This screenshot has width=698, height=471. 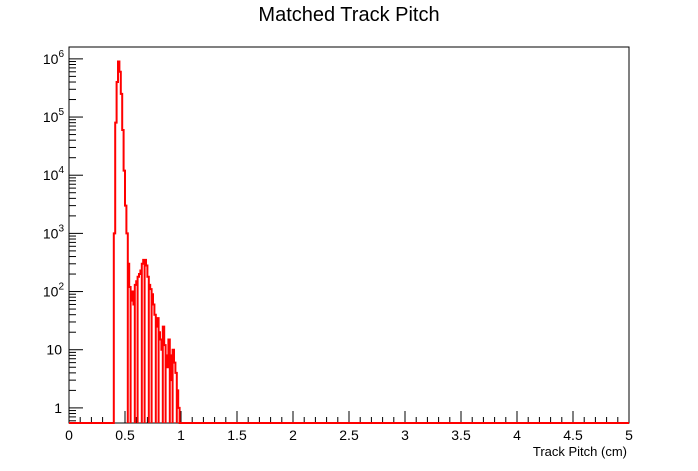 What do you see at coordinates (58, 408) in the screenshot?
I see `y-tick-label: 1` at bounding box center [58, 408].